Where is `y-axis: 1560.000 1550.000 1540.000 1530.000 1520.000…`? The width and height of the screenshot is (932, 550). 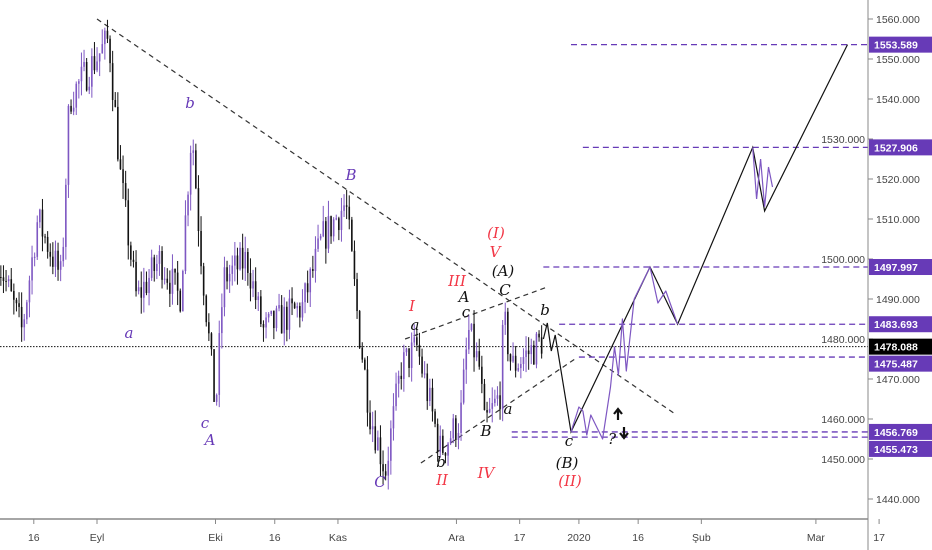 y-axis: 1560.000 1550.000 1540.000 1530.000 1520.000… is located at coordinates (870, 260).